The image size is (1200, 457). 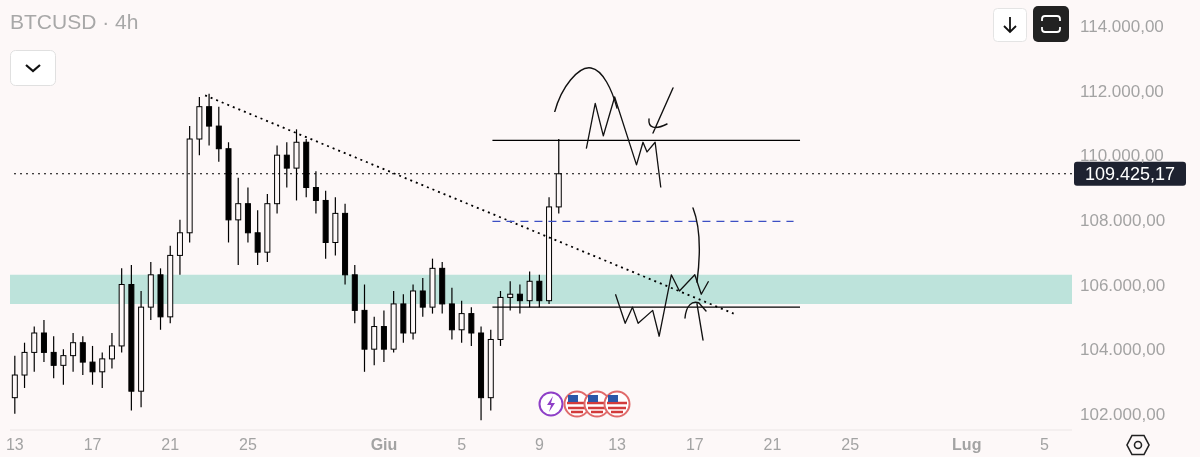 What do you see at coordinates (1122, 26) in the screenshot?
I see `y-tick-label: 114.000,00` at bounding box center [1122, 26].